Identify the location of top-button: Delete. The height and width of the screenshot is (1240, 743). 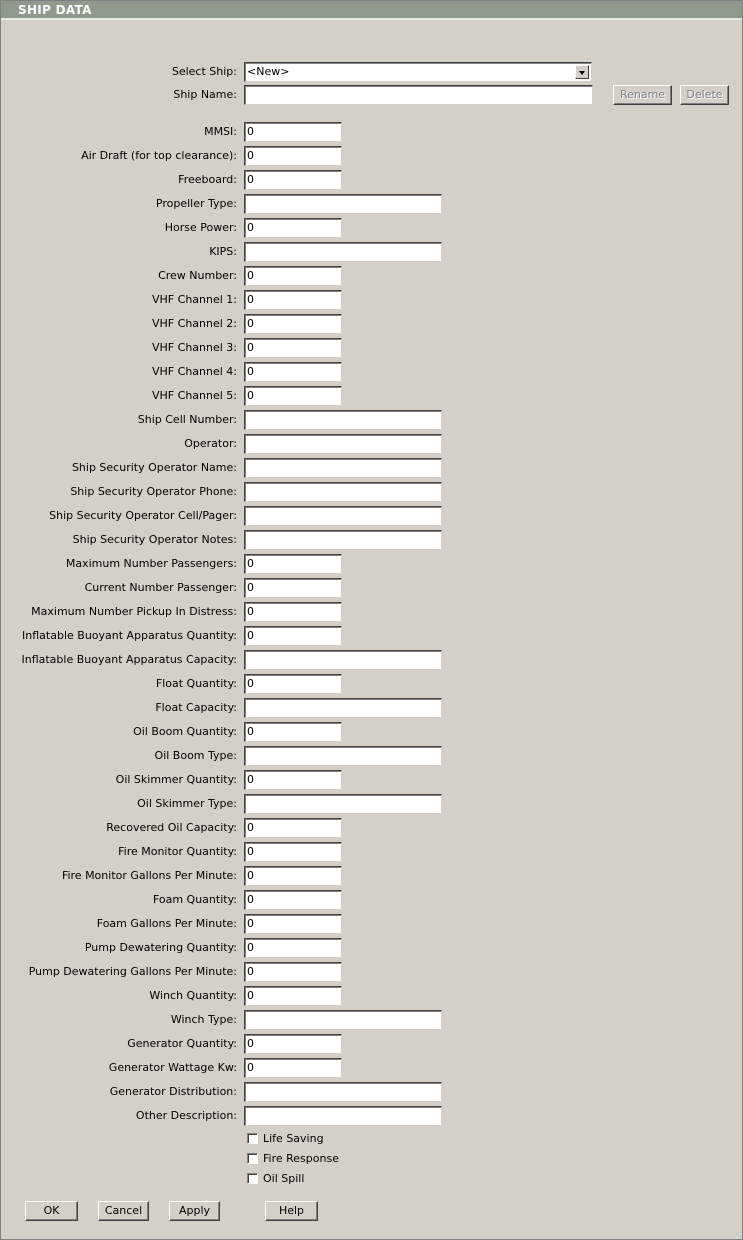
(704, 95).